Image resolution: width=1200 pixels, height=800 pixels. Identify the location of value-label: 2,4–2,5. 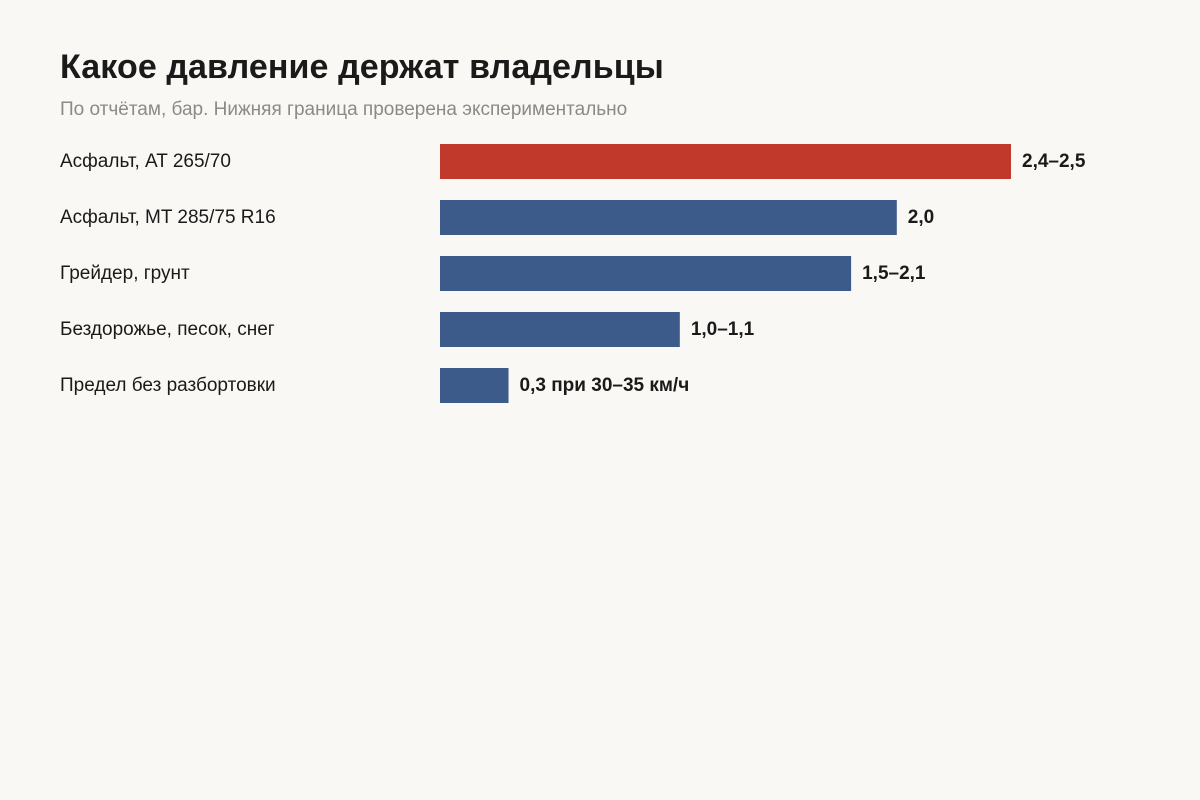
(1054, 161).